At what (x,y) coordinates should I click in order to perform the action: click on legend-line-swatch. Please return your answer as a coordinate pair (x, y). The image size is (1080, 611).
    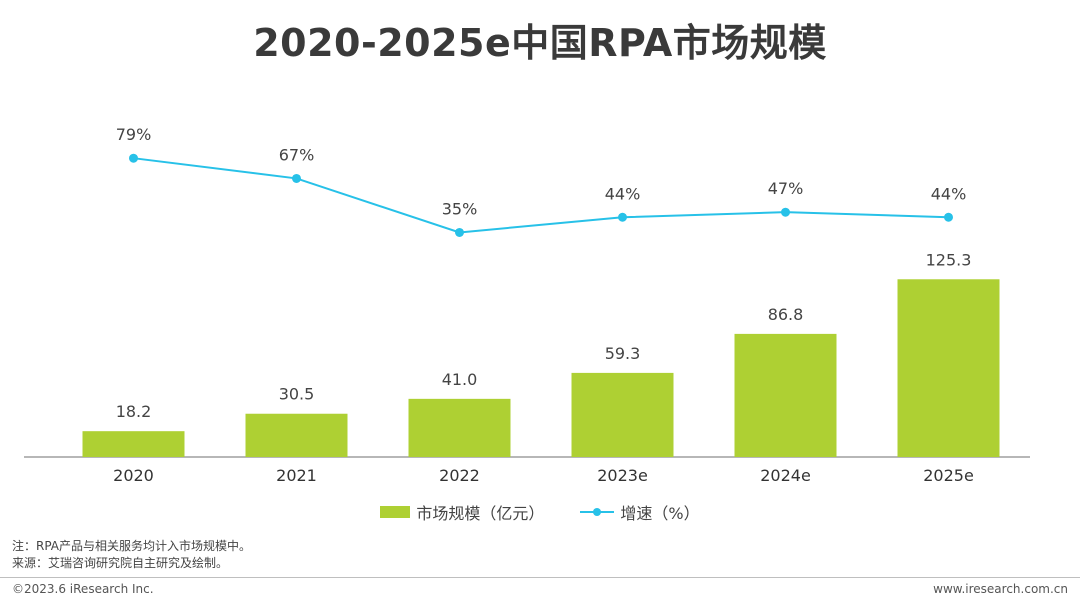
    Looking at the image, I should click on (597, 512).